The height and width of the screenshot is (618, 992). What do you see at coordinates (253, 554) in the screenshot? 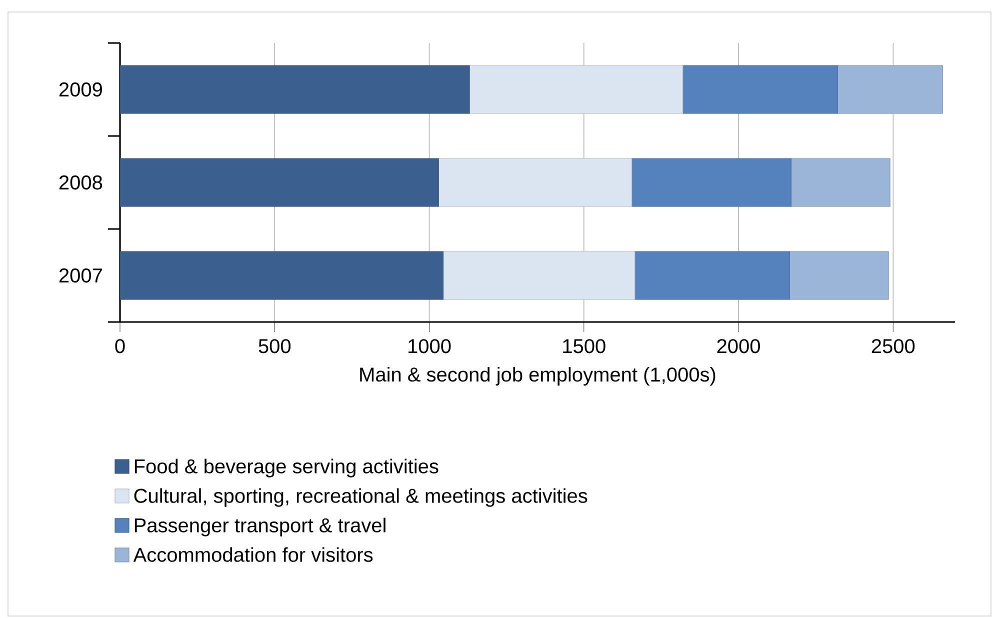
I see `legend-label: Accommodation for visitors` at bounding box center [253, 554].